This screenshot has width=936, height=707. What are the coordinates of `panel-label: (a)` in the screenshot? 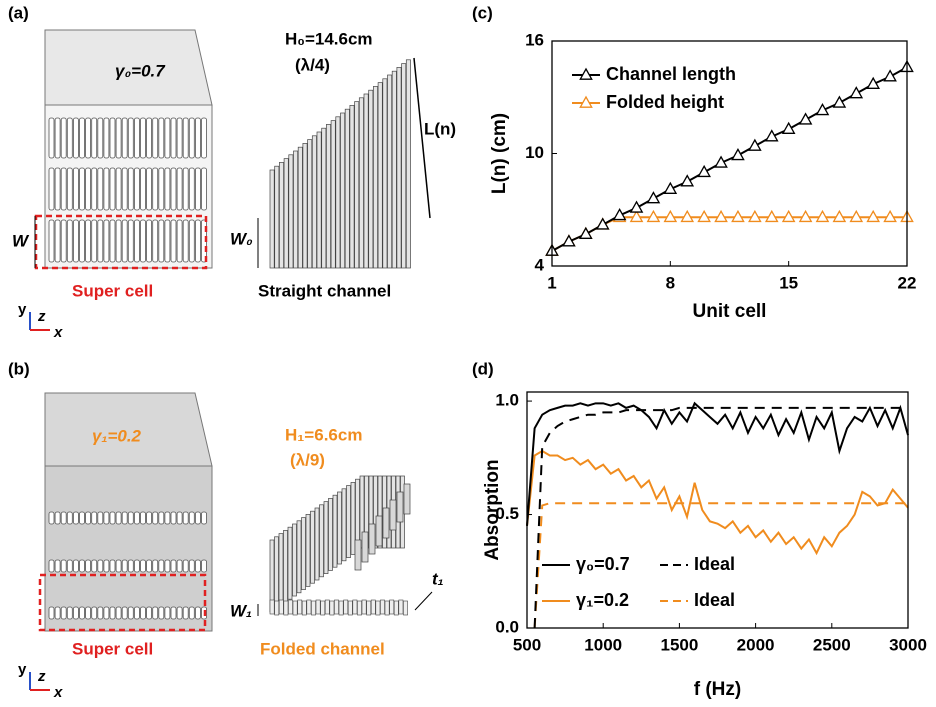 It's located at (18, 12).